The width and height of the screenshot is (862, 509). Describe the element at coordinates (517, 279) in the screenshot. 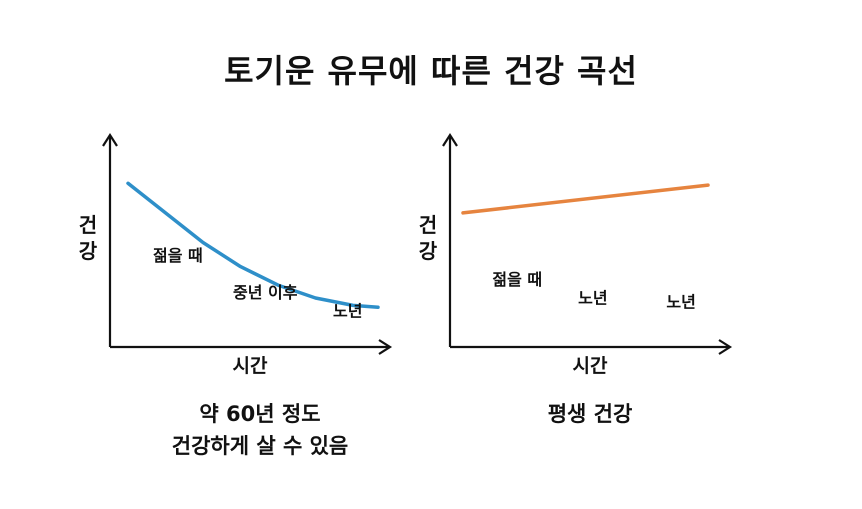

I see `right-annotation-0: 젊을 때` at that location.